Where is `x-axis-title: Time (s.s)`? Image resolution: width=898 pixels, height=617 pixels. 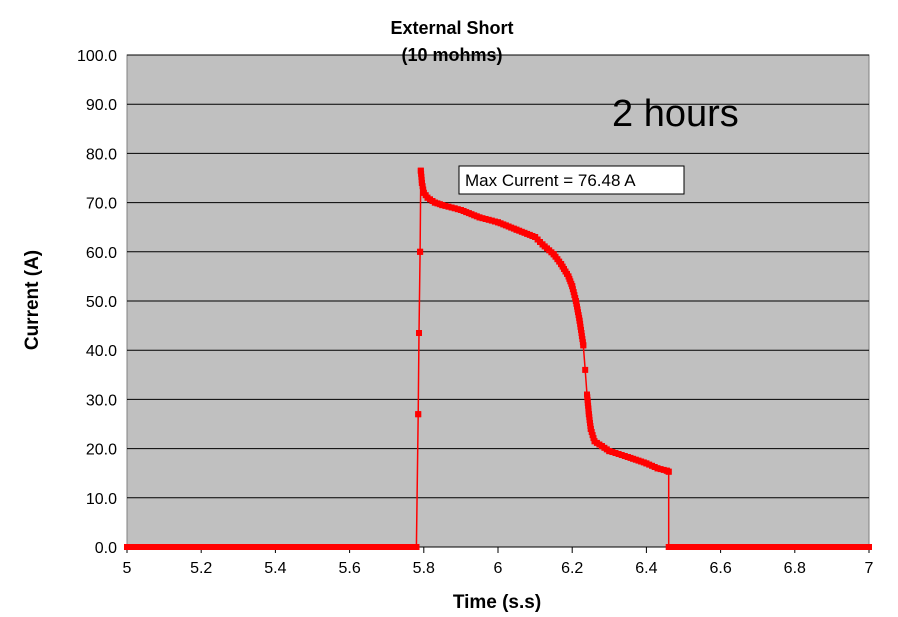
x-axis-title: Time (s.s) is located at coordinates (497, 602).